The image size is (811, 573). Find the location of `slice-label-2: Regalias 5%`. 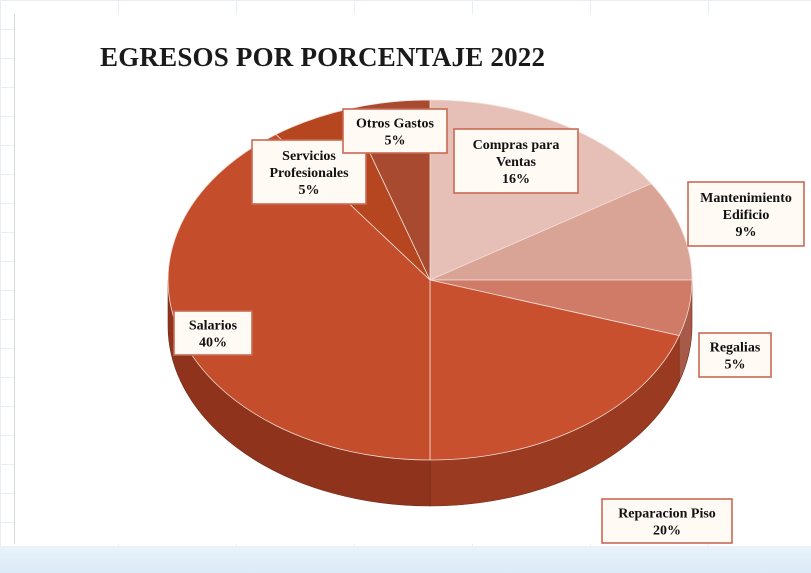

slice-label-2: Regalias 5% is located at coordinates (735, 355).